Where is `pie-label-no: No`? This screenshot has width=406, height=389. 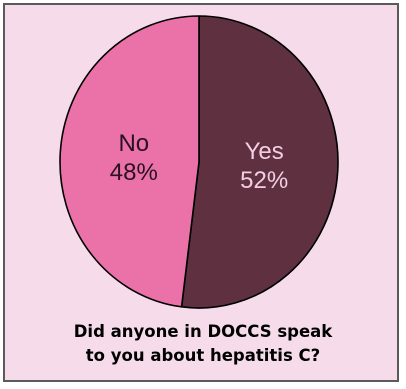 pie-label-no: No is located at coordinates (133, 143).